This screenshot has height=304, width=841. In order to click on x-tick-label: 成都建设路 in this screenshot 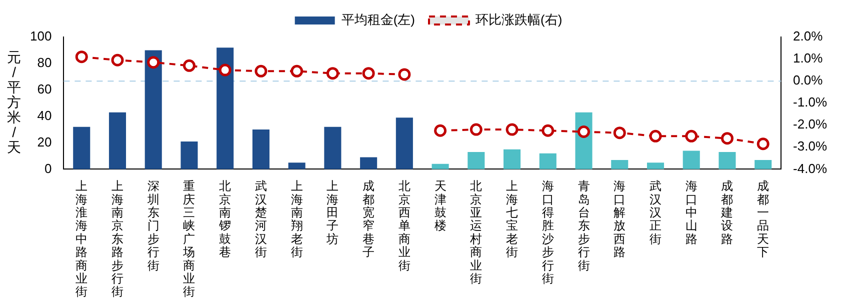, I will do `click(727, 212)`.